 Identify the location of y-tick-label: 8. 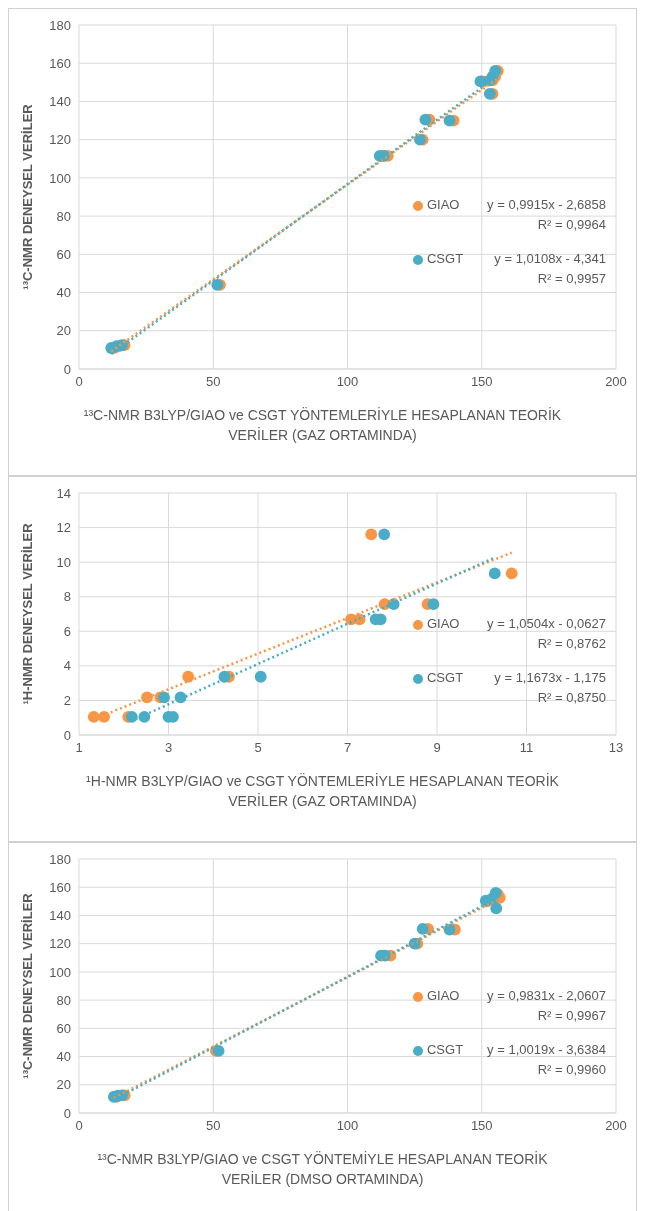
(67, 597).